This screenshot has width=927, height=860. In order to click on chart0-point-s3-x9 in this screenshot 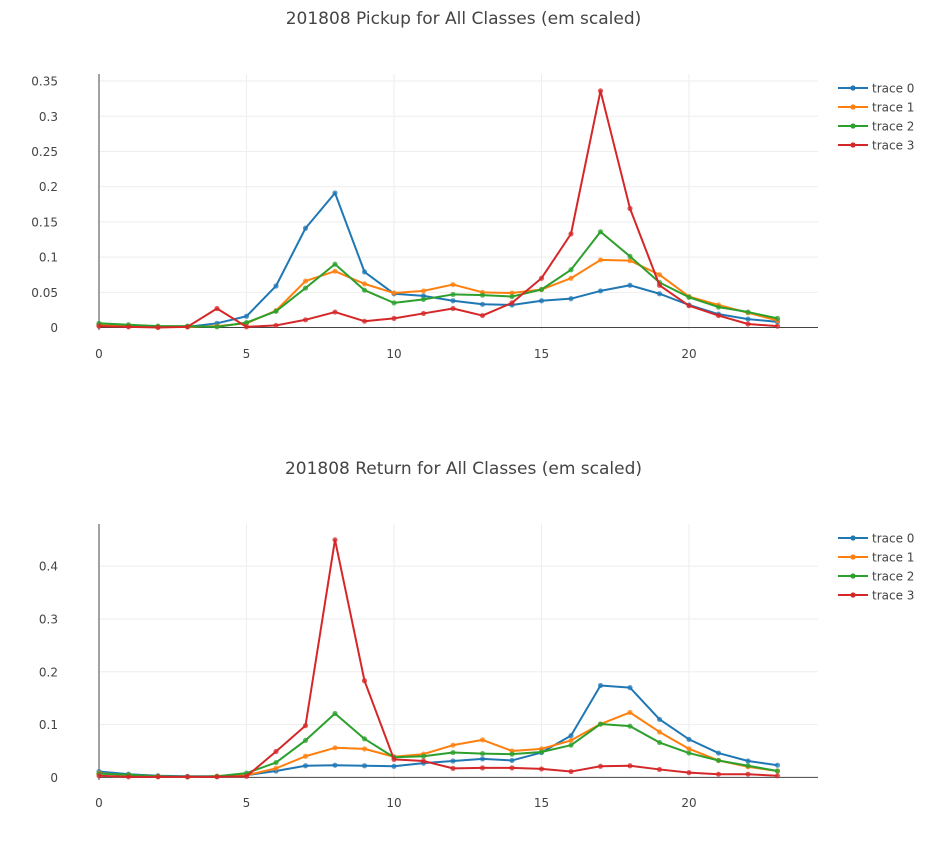, I will do `click(364, 321)`.